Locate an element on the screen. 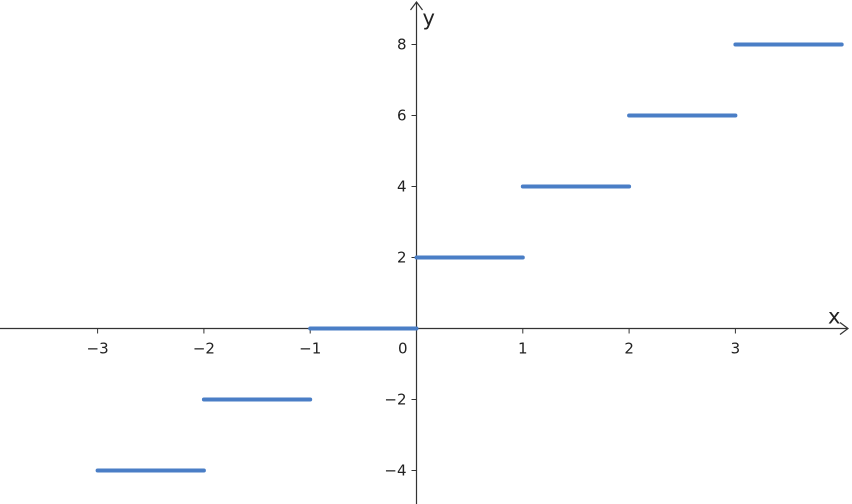 The image size is (852, 504). y-tick-label: 6 is located at coordinates (402, 116).